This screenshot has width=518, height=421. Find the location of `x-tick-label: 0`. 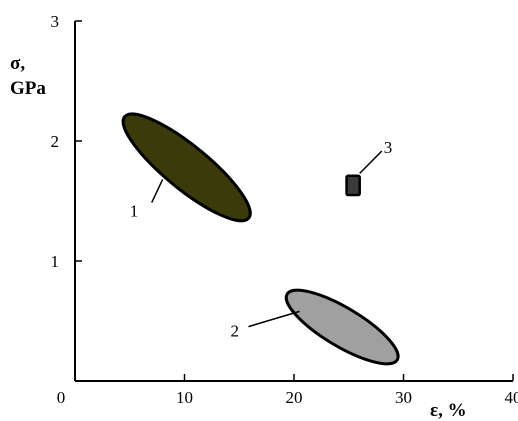

x-tick-label: 0 is located at coordinates (61, 397).